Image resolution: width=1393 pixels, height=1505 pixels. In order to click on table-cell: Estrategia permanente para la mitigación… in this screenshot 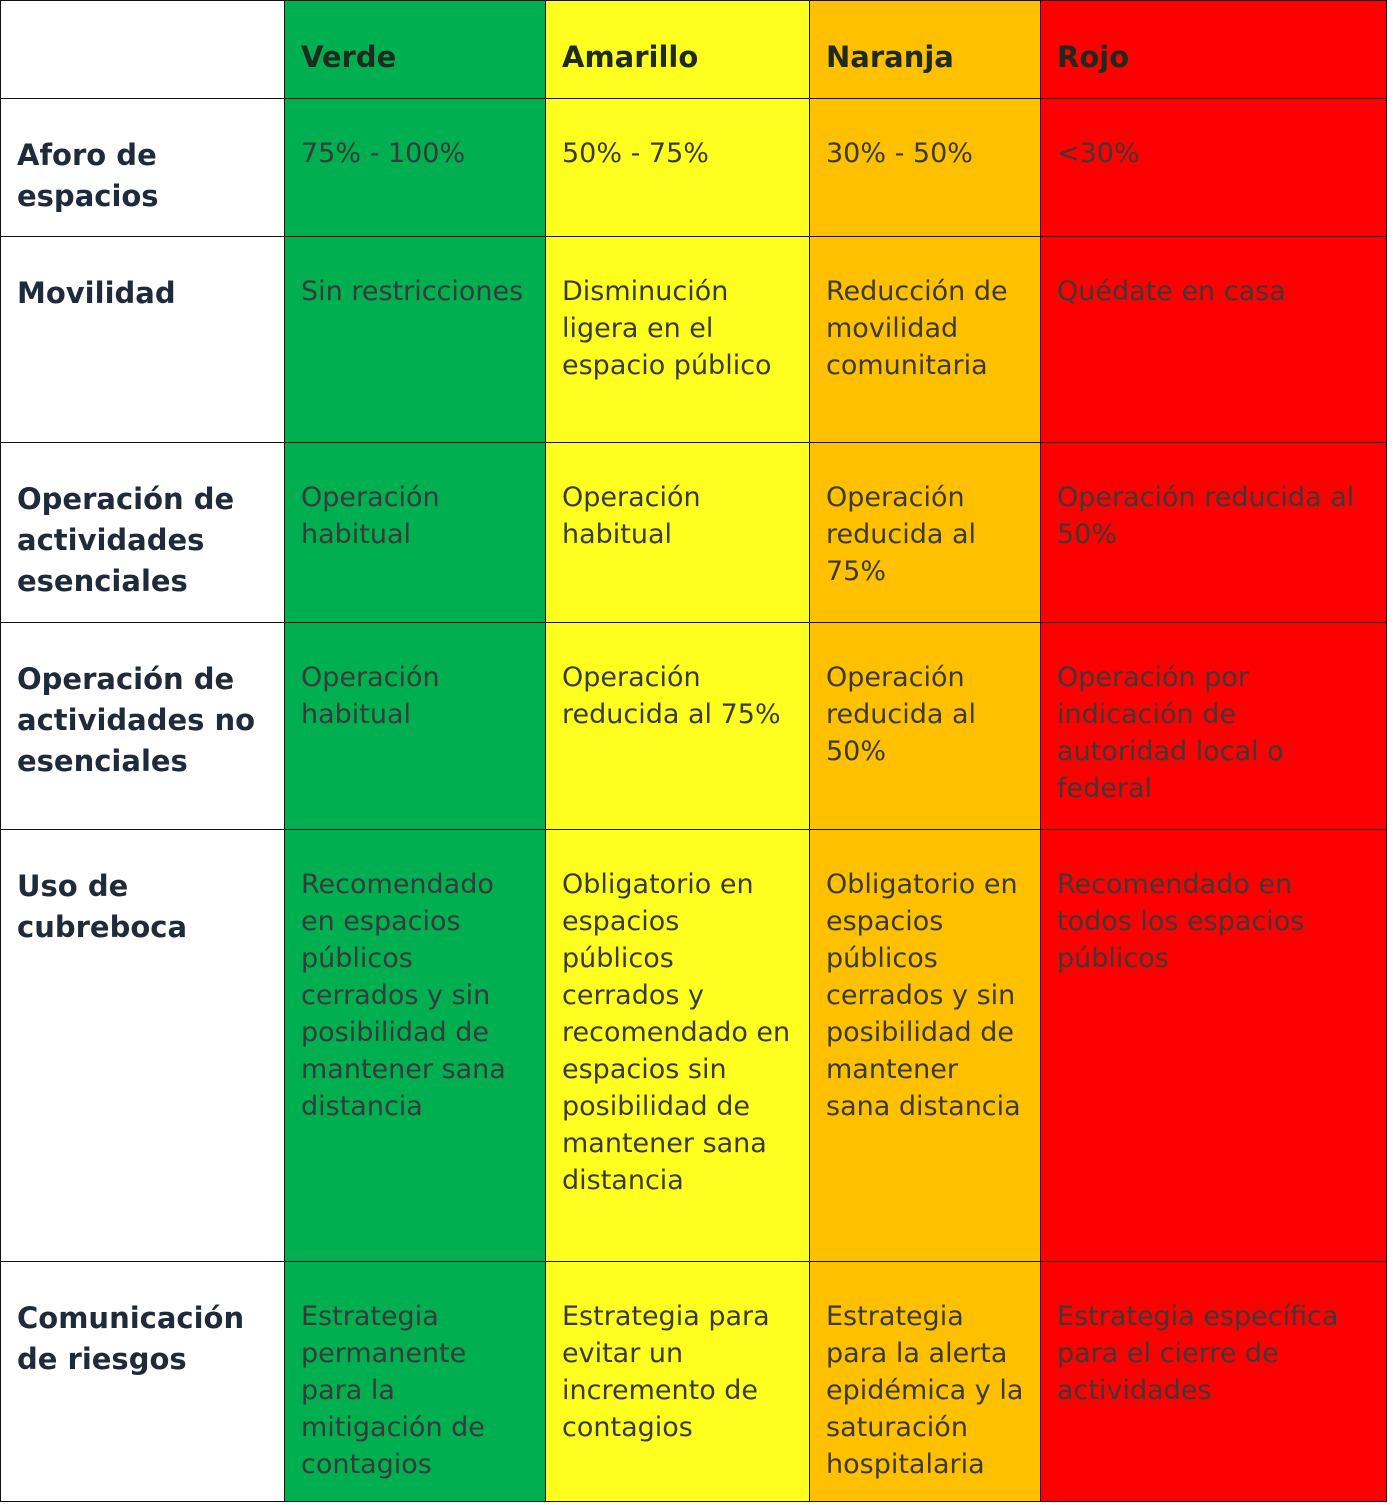, I will do `click(415, 1381)`.